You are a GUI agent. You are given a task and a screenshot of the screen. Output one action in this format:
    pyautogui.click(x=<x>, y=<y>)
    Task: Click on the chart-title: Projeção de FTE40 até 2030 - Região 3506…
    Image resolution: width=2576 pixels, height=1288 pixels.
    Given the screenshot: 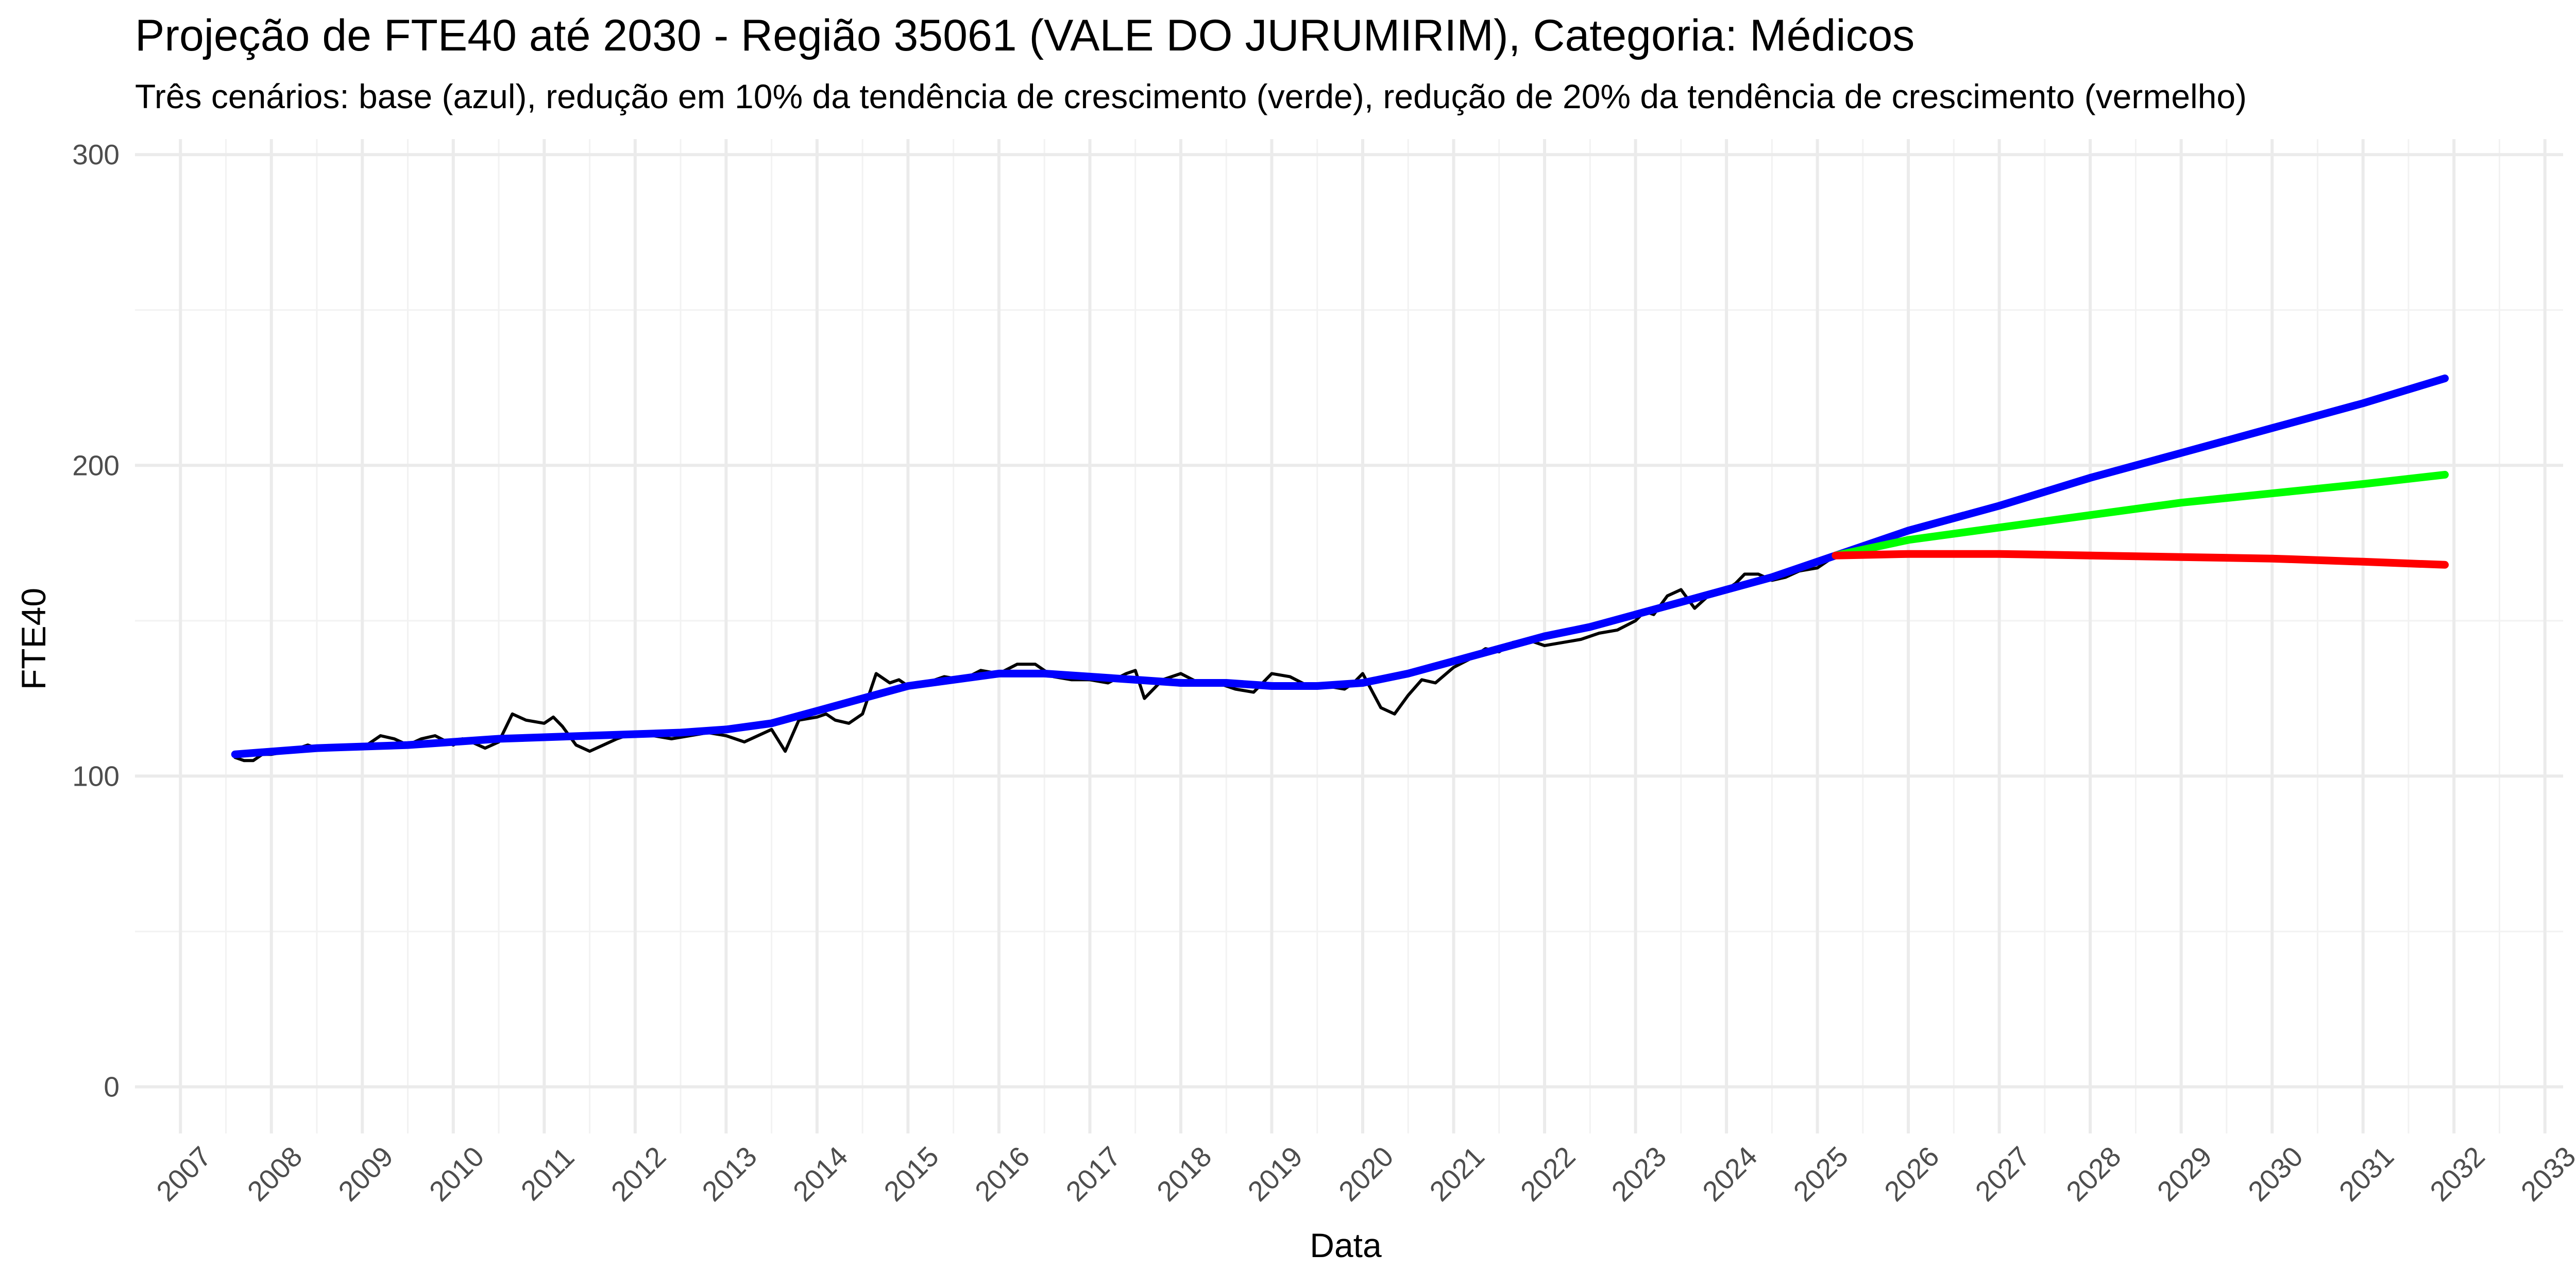 What is the action you would take?
    pyautogui.click(x=1024, y=35)
    